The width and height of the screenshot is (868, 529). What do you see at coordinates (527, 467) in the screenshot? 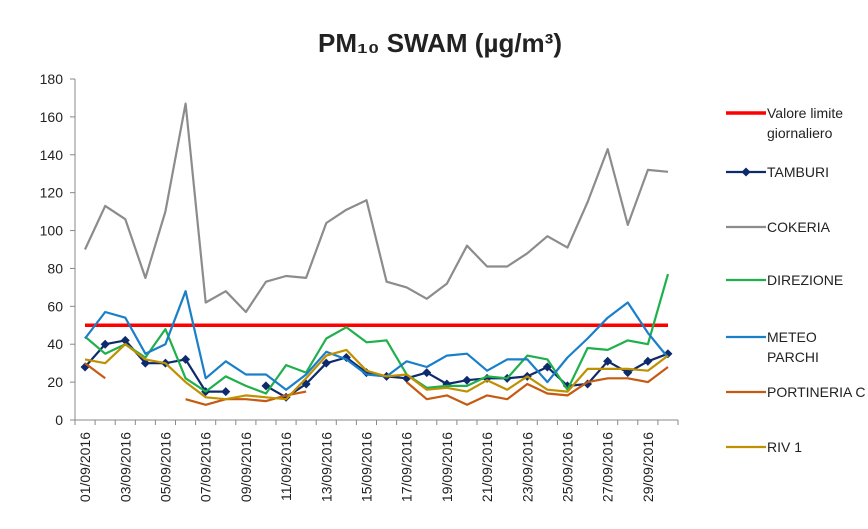
I see `x-tick-label: 23/09/2016` at bounding box center [527, 467].